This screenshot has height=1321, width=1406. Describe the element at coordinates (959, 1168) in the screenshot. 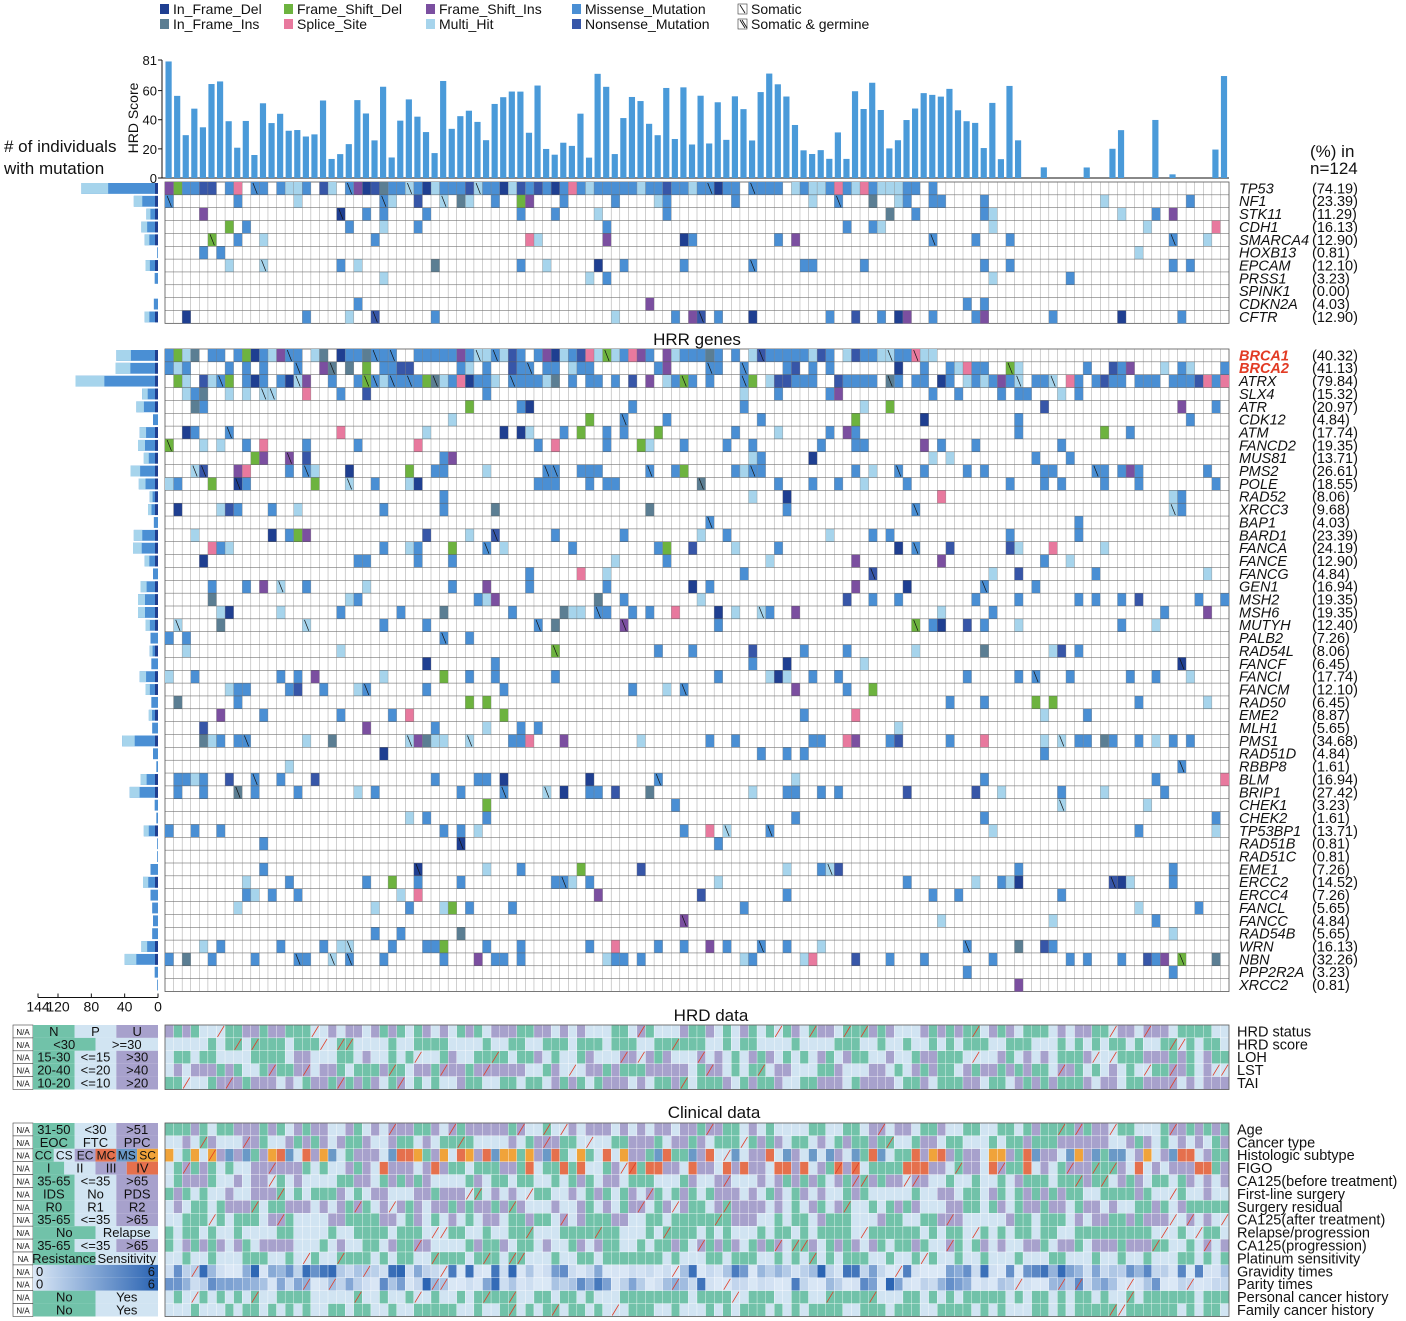

I see `na-mark` at that location.